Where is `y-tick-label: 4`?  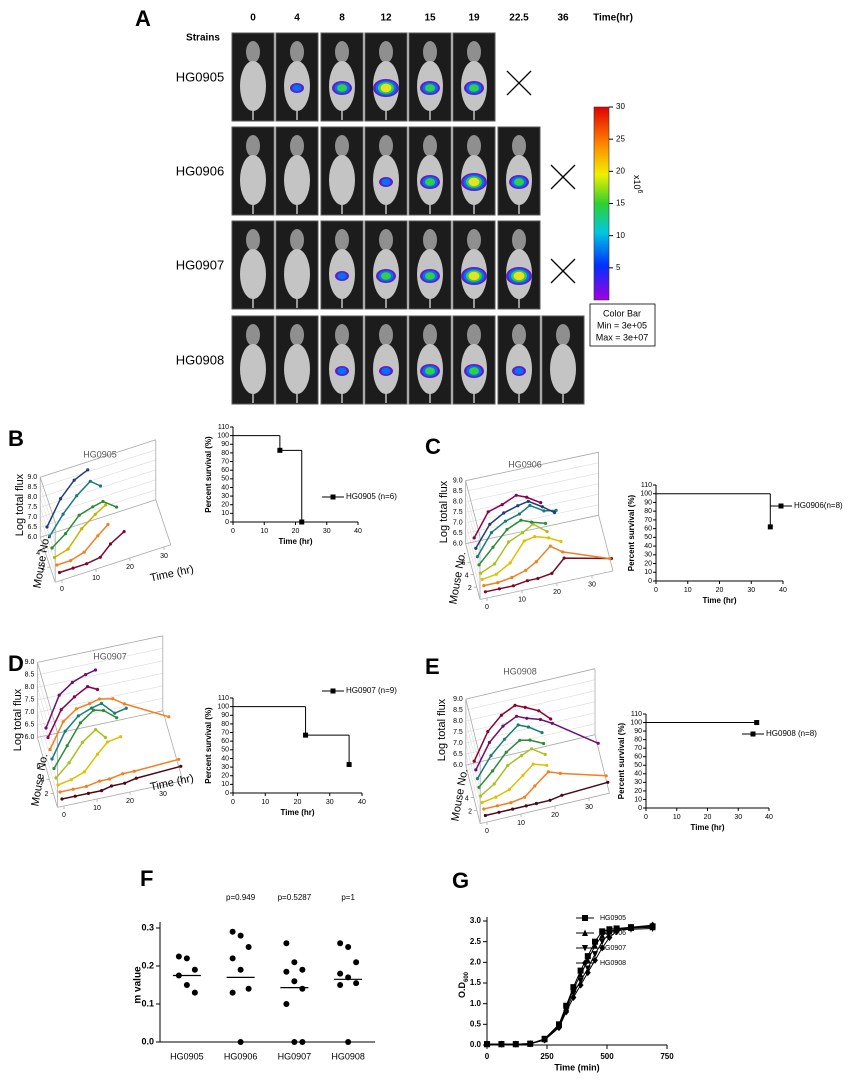 y-tick-label: 4 is located at coordinates (467, 798).